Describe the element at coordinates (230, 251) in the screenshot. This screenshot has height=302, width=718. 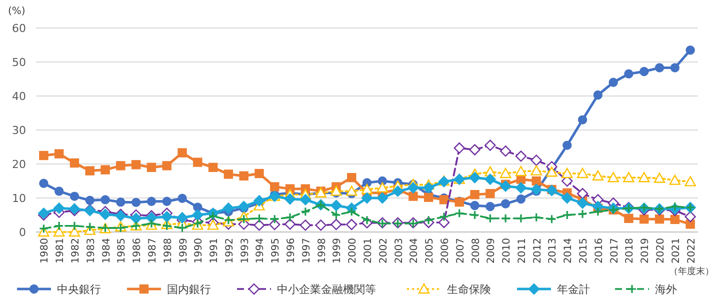
I see `x-tick-label: 1992` at that location.